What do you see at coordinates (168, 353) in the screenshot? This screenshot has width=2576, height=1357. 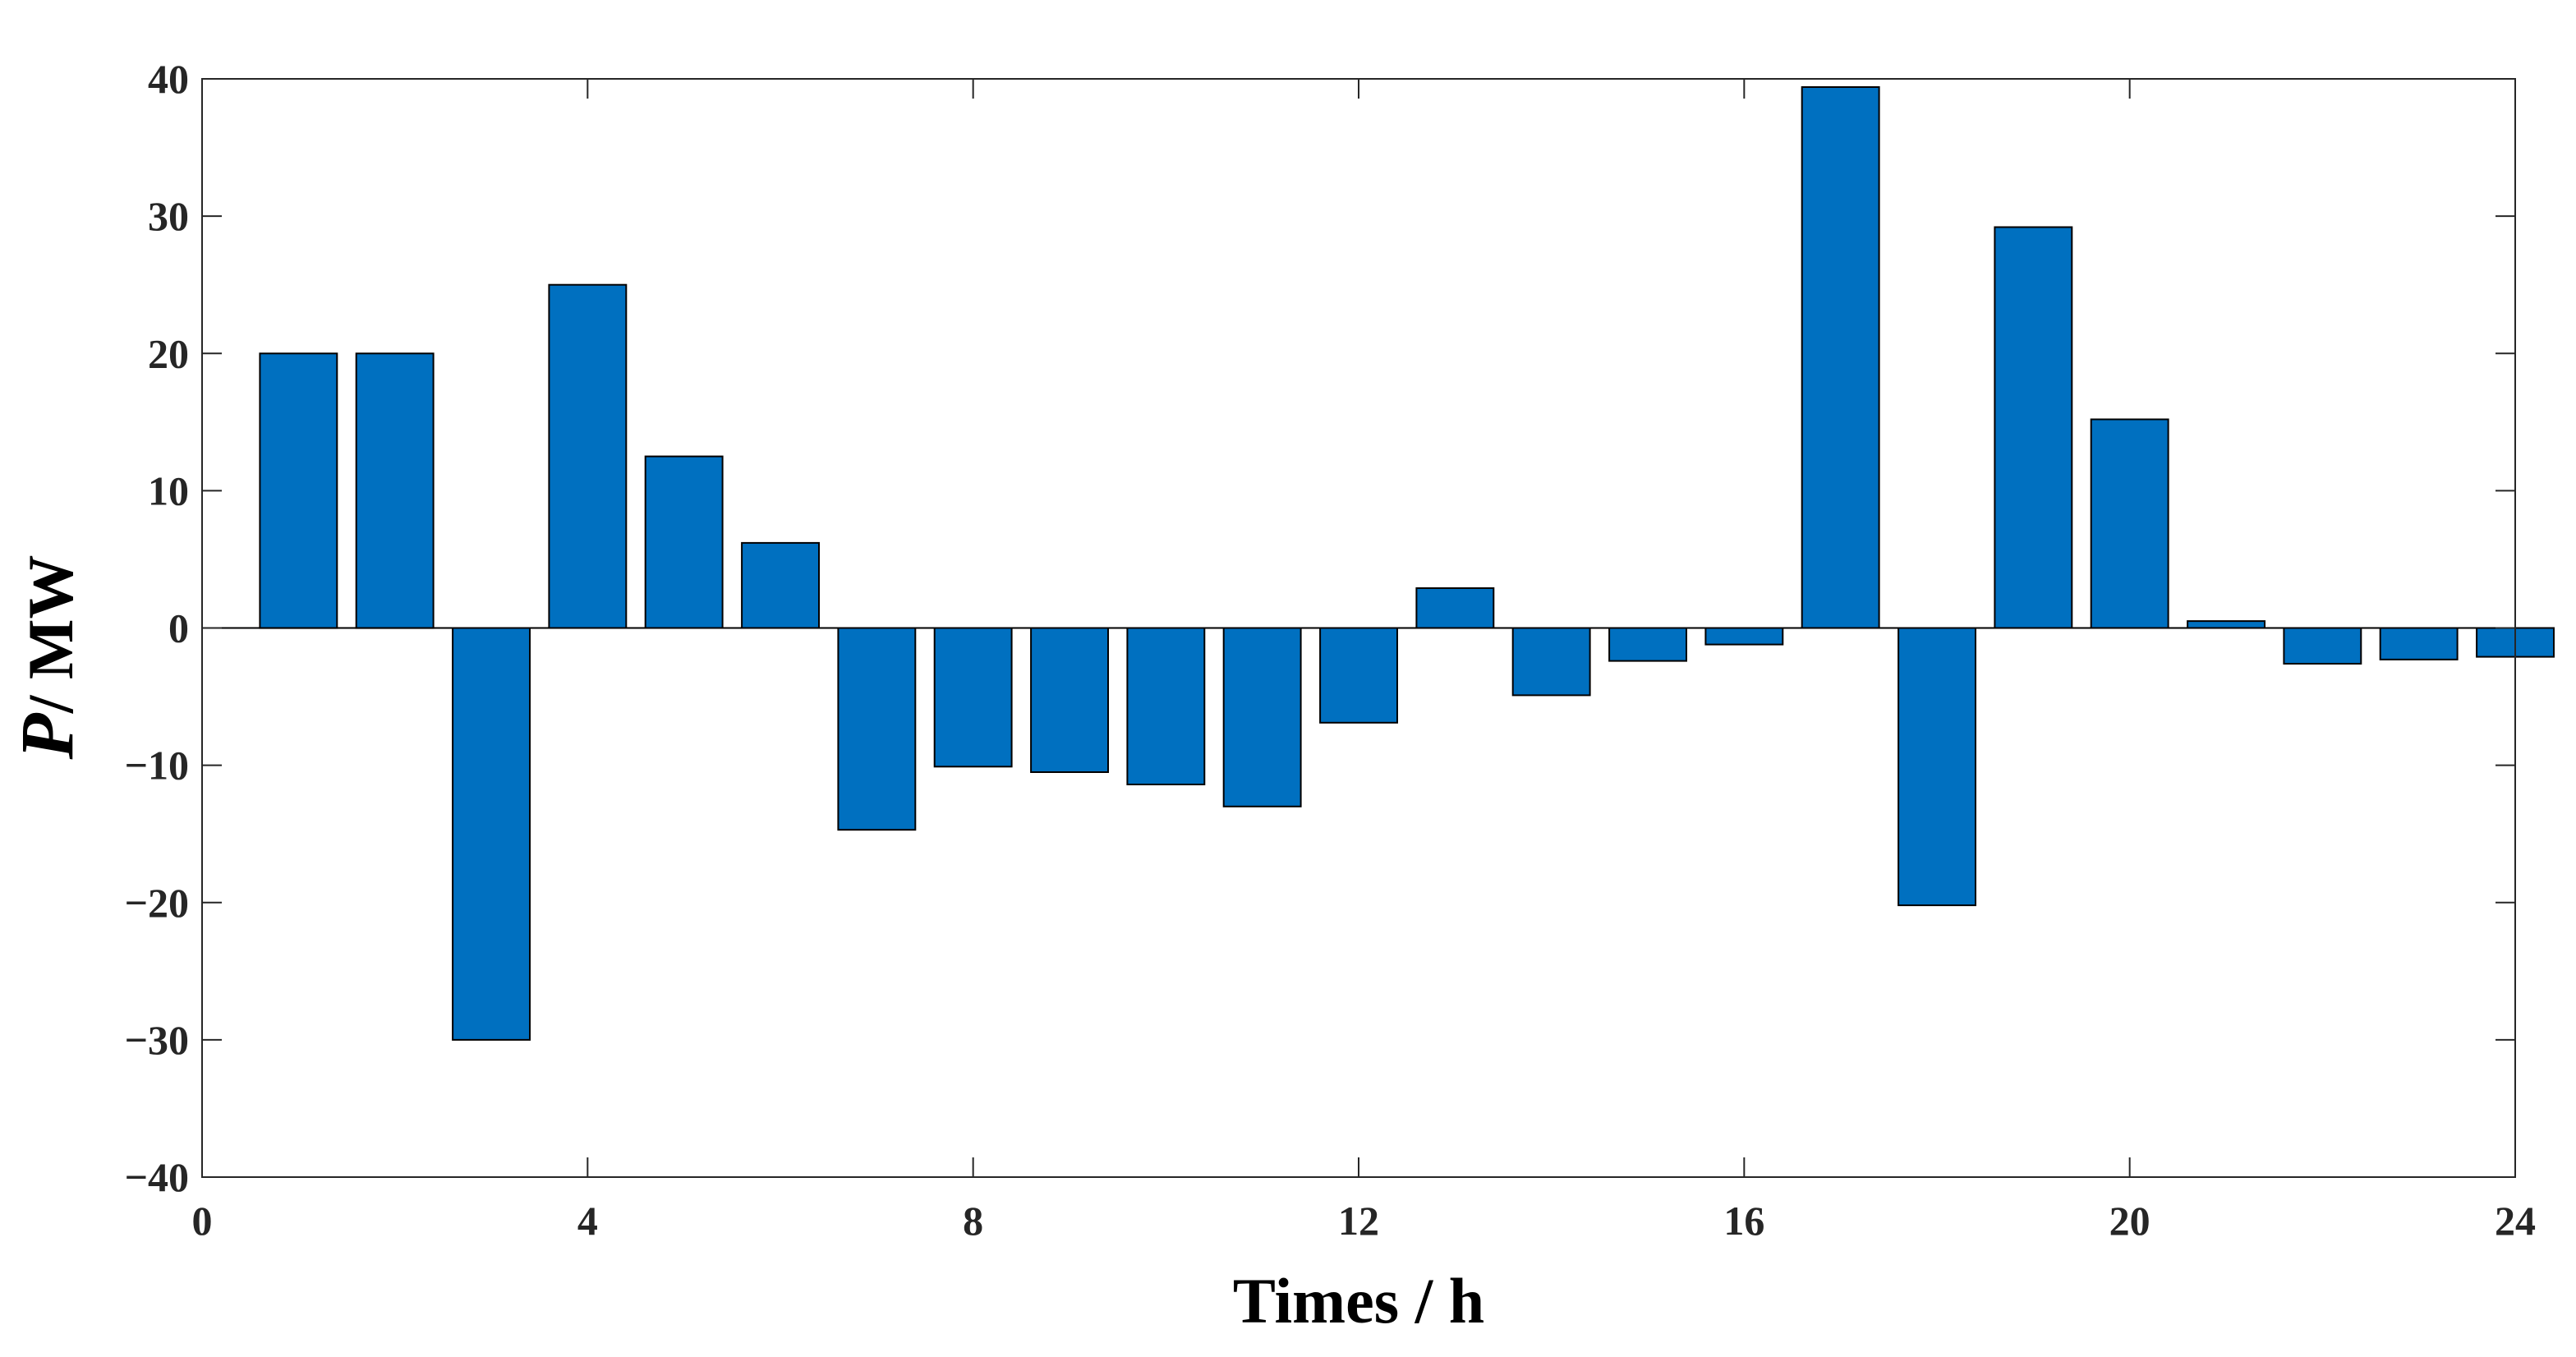 I see `y-tick-label: 20` at bounding box center [168, 353].